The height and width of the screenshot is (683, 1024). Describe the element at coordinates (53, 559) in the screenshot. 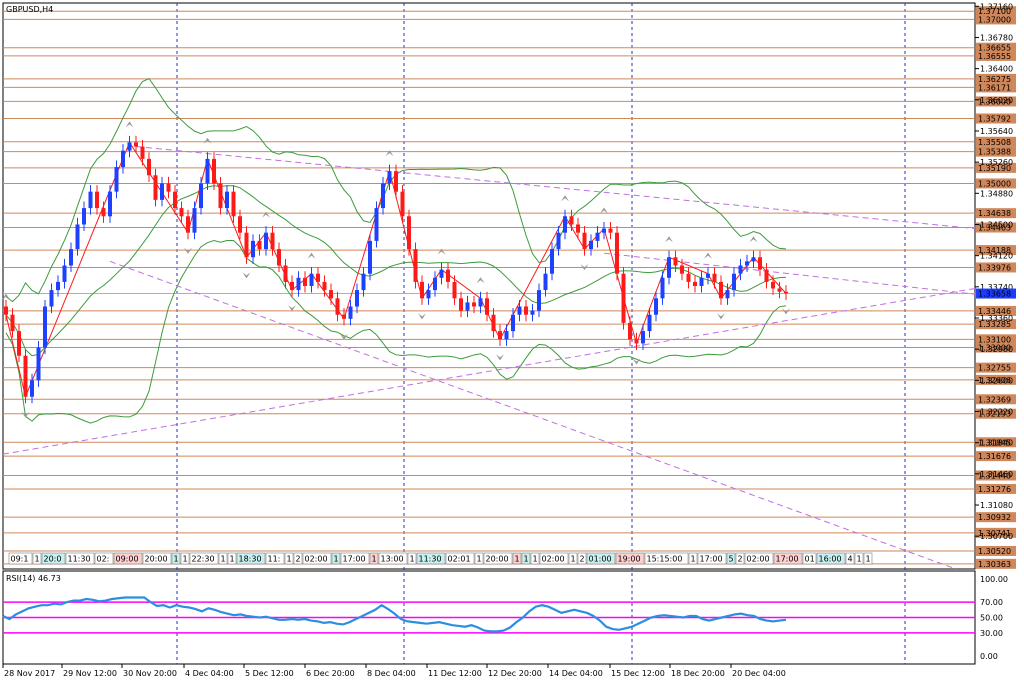

I see `time-label: 20:0` at that location.